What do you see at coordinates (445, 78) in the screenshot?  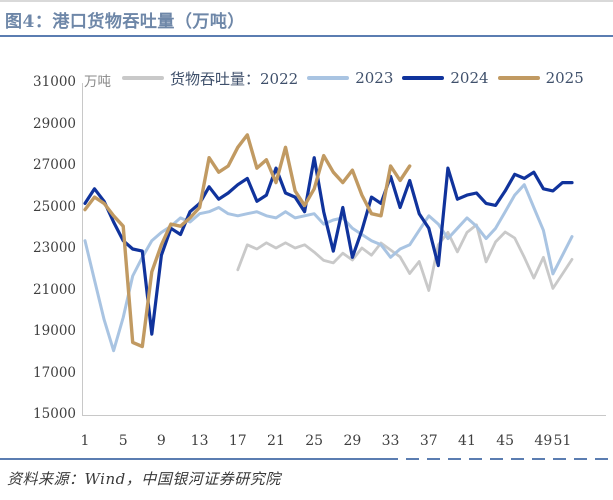 I see `legend-item-2024: 2024` at bounding box center [445, 78].